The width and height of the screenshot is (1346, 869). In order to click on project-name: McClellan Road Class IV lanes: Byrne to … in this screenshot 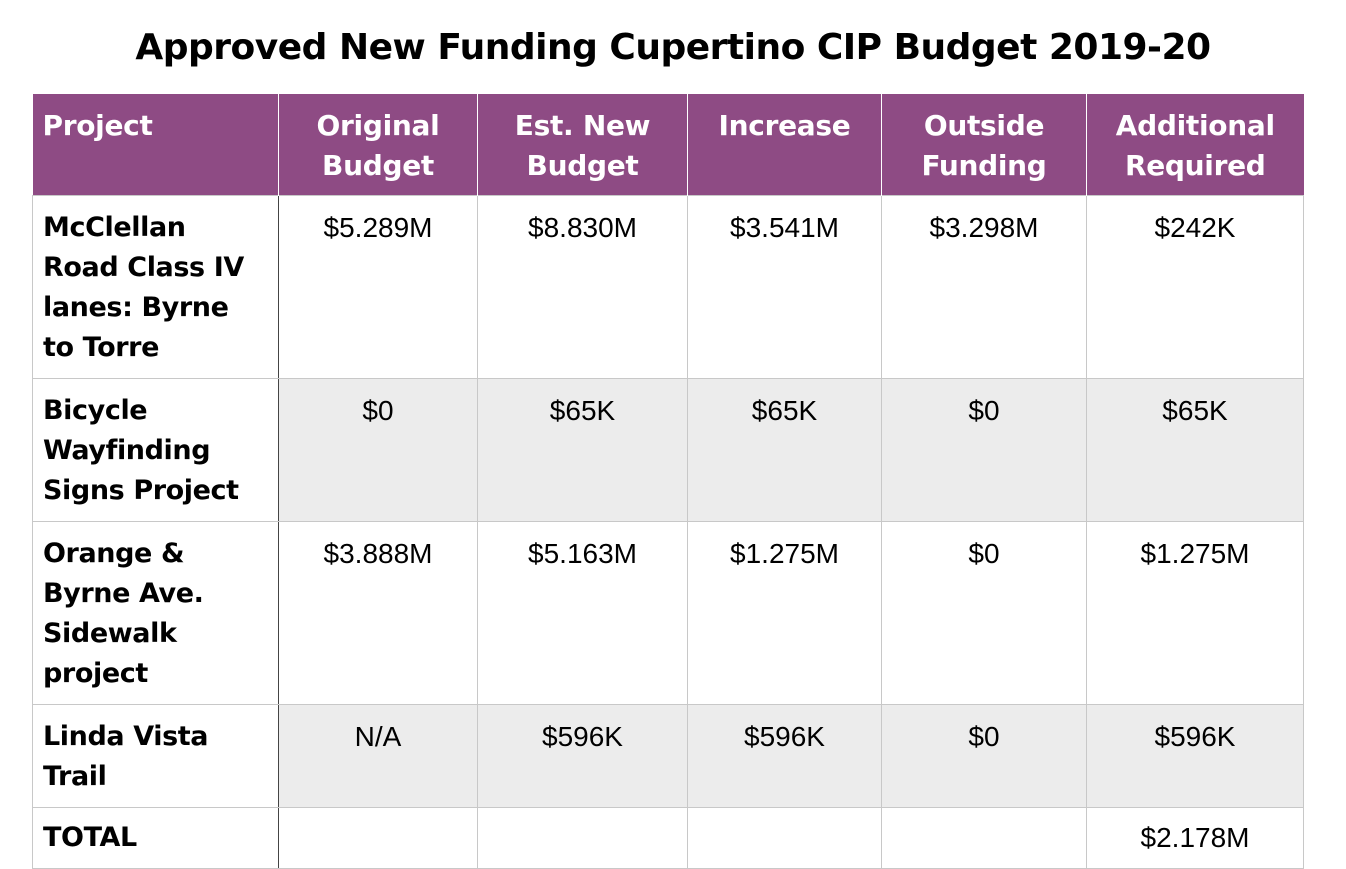, I will do `click(155, 286)`.